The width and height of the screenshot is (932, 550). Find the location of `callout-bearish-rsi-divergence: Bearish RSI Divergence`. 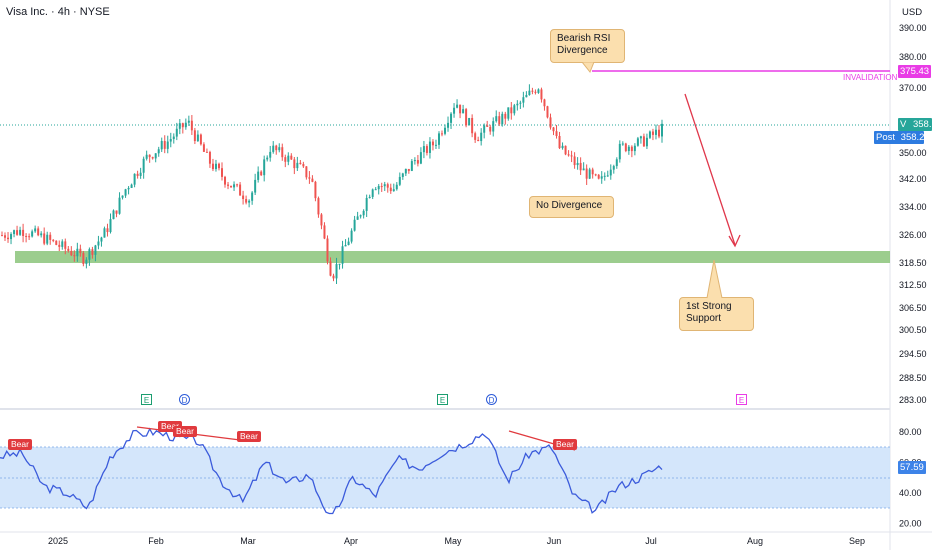

callout-bearish-rsi-divergence: Bearish RSI Divergence is located at coordinates (587, 46).